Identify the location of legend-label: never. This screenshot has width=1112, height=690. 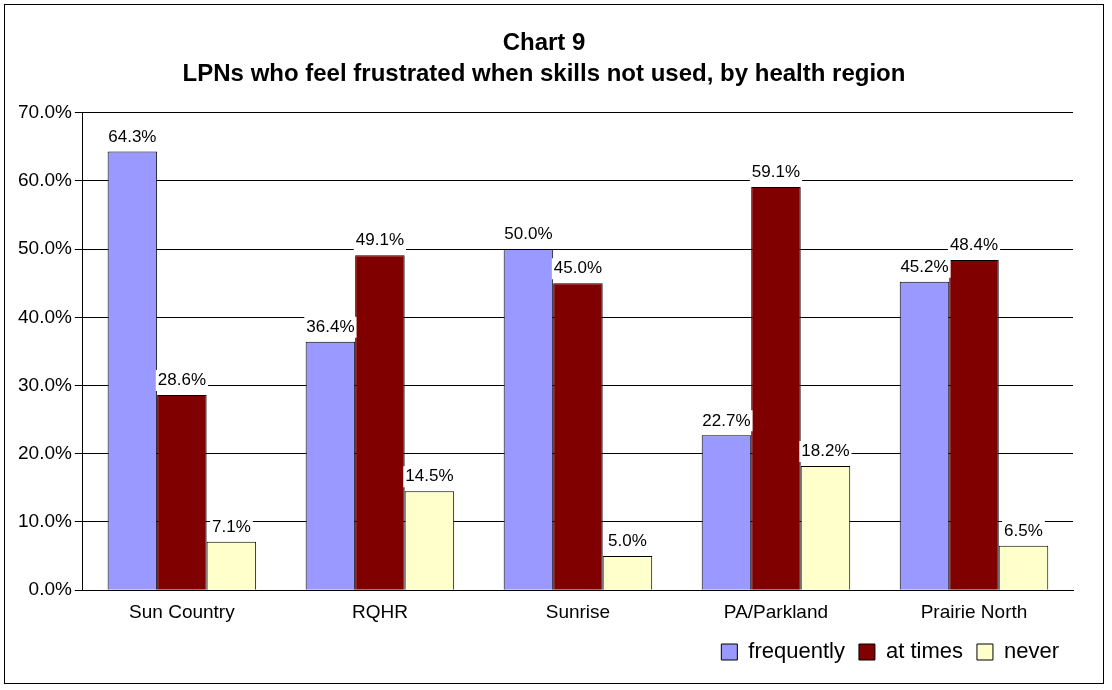
(1031, 651).